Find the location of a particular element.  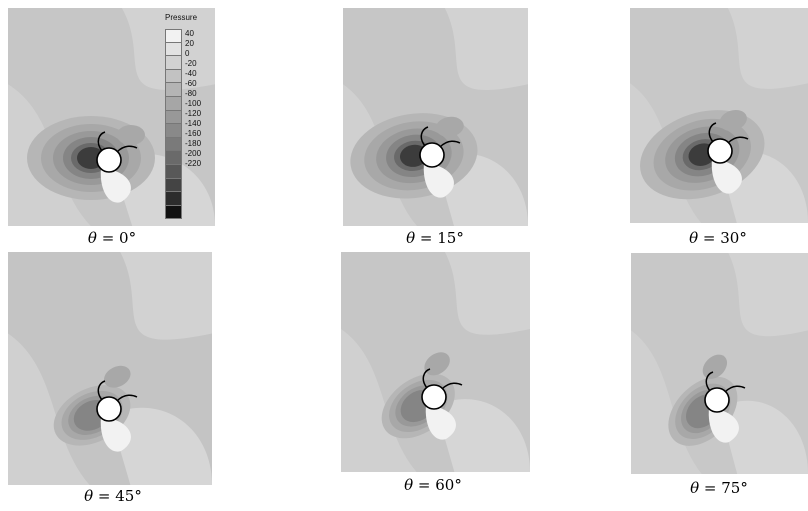

legend-tick-label: -60 is located at coordinates (191, 84).